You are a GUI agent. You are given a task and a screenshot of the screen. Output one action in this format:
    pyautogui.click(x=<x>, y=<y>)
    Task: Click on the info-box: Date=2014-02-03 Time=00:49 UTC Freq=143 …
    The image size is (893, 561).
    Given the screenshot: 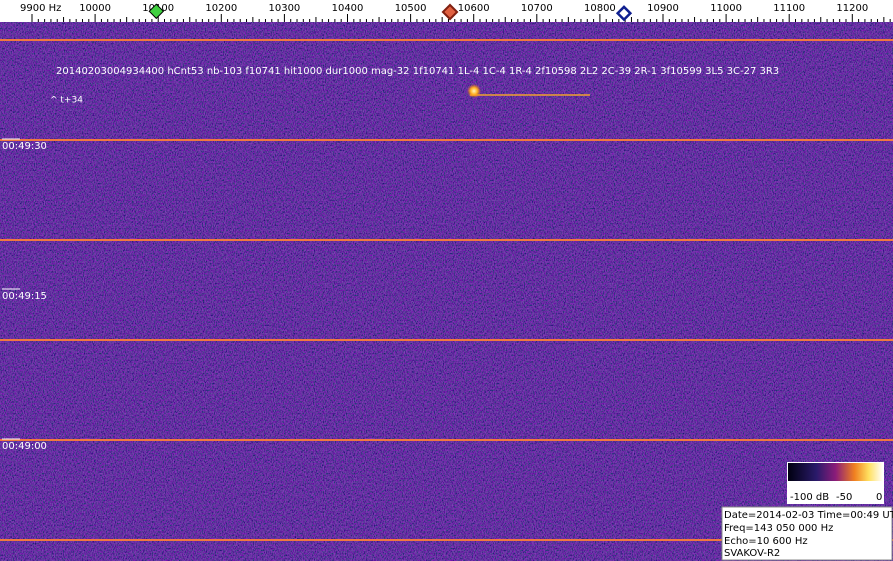 What is the action you would take?
    pyautogui.click(x=807, y=533)
    